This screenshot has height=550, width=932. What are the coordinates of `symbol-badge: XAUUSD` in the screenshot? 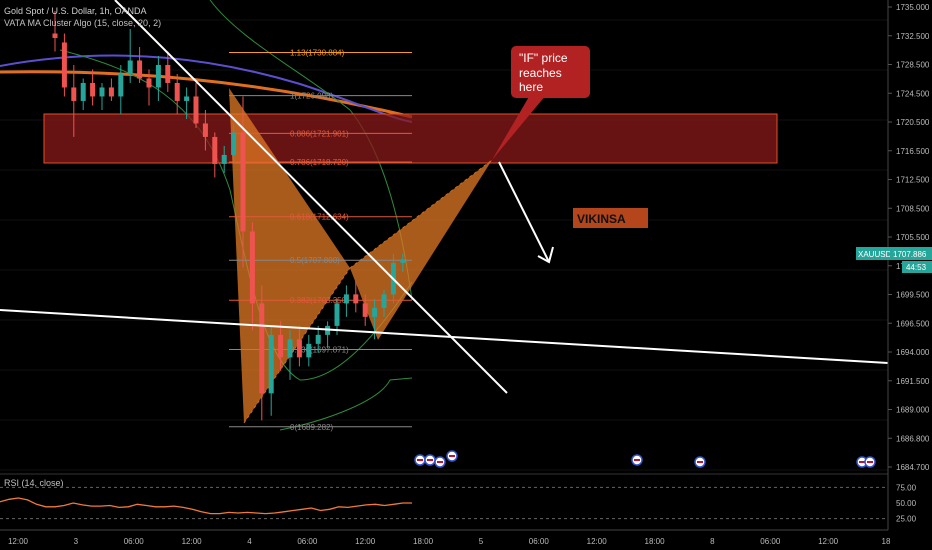 It's located at (875, 254).